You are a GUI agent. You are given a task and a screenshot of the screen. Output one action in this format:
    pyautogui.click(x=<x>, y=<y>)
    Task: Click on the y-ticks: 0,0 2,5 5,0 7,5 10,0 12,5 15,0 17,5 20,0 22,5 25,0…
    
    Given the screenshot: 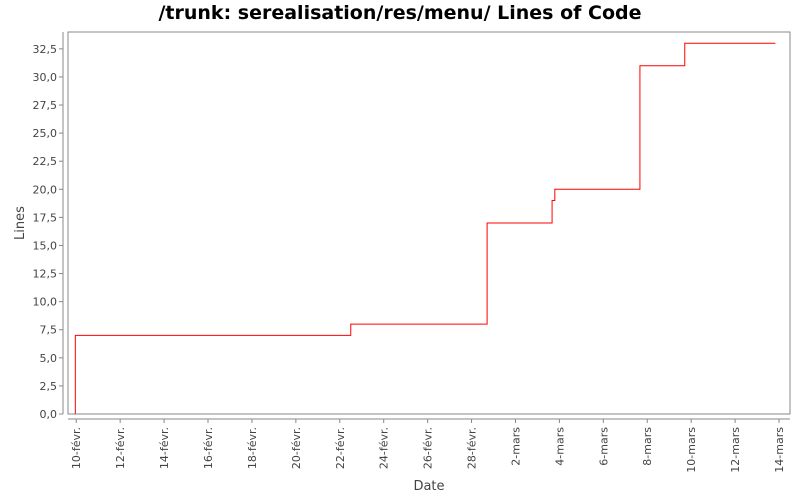 What is the action you would take?
    pyautogui.click(x=48, y=232)
    